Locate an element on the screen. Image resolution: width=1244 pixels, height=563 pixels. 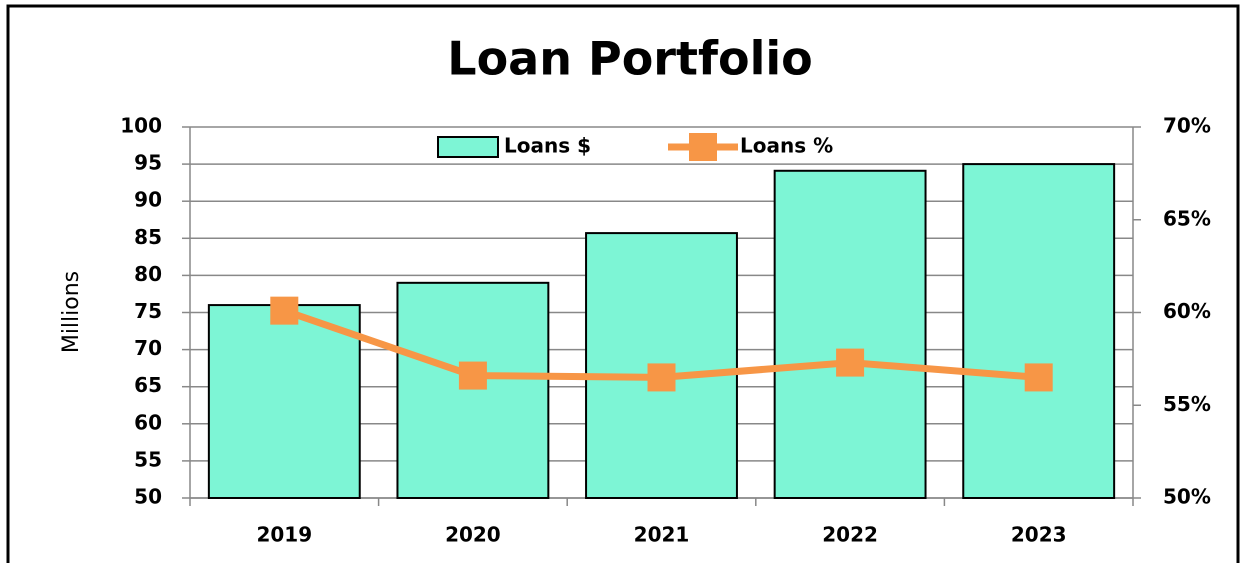
x-tick-label: 2020 is located at coordinates (473, 535).